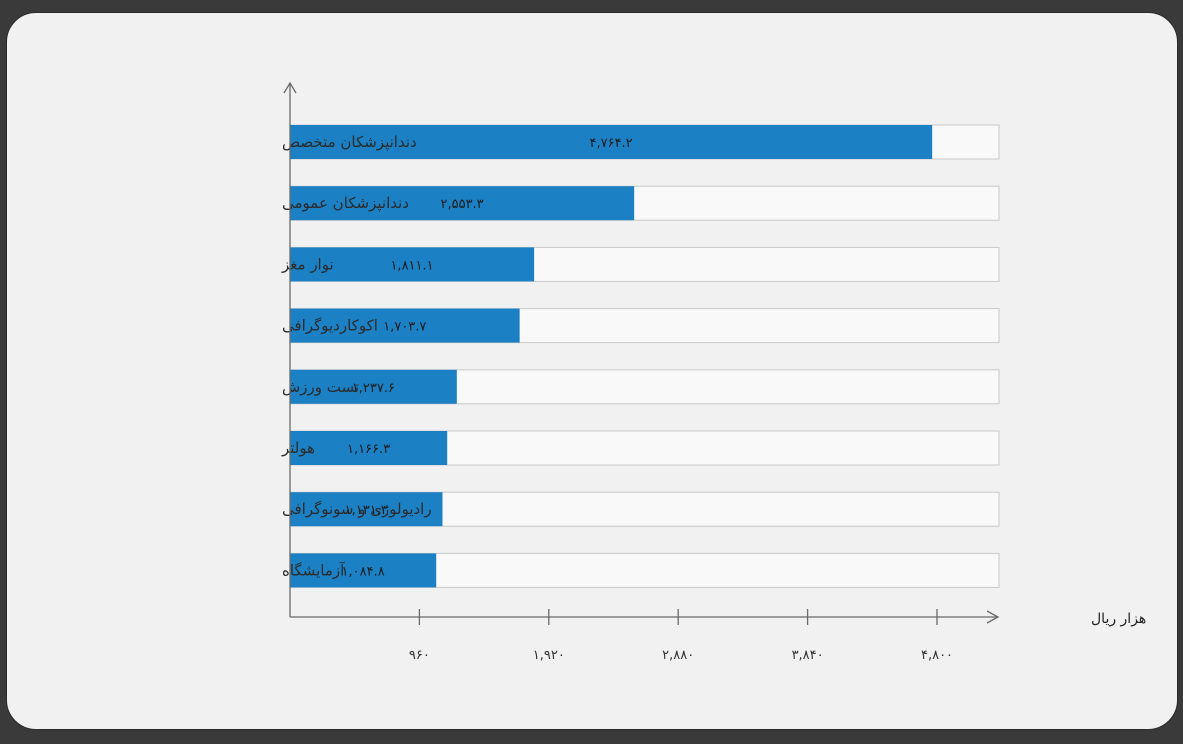  Describe the element at coordinates (937, 655) in the screenshot. I see `x-tick-label: ۴,۸۰۰` at that location.